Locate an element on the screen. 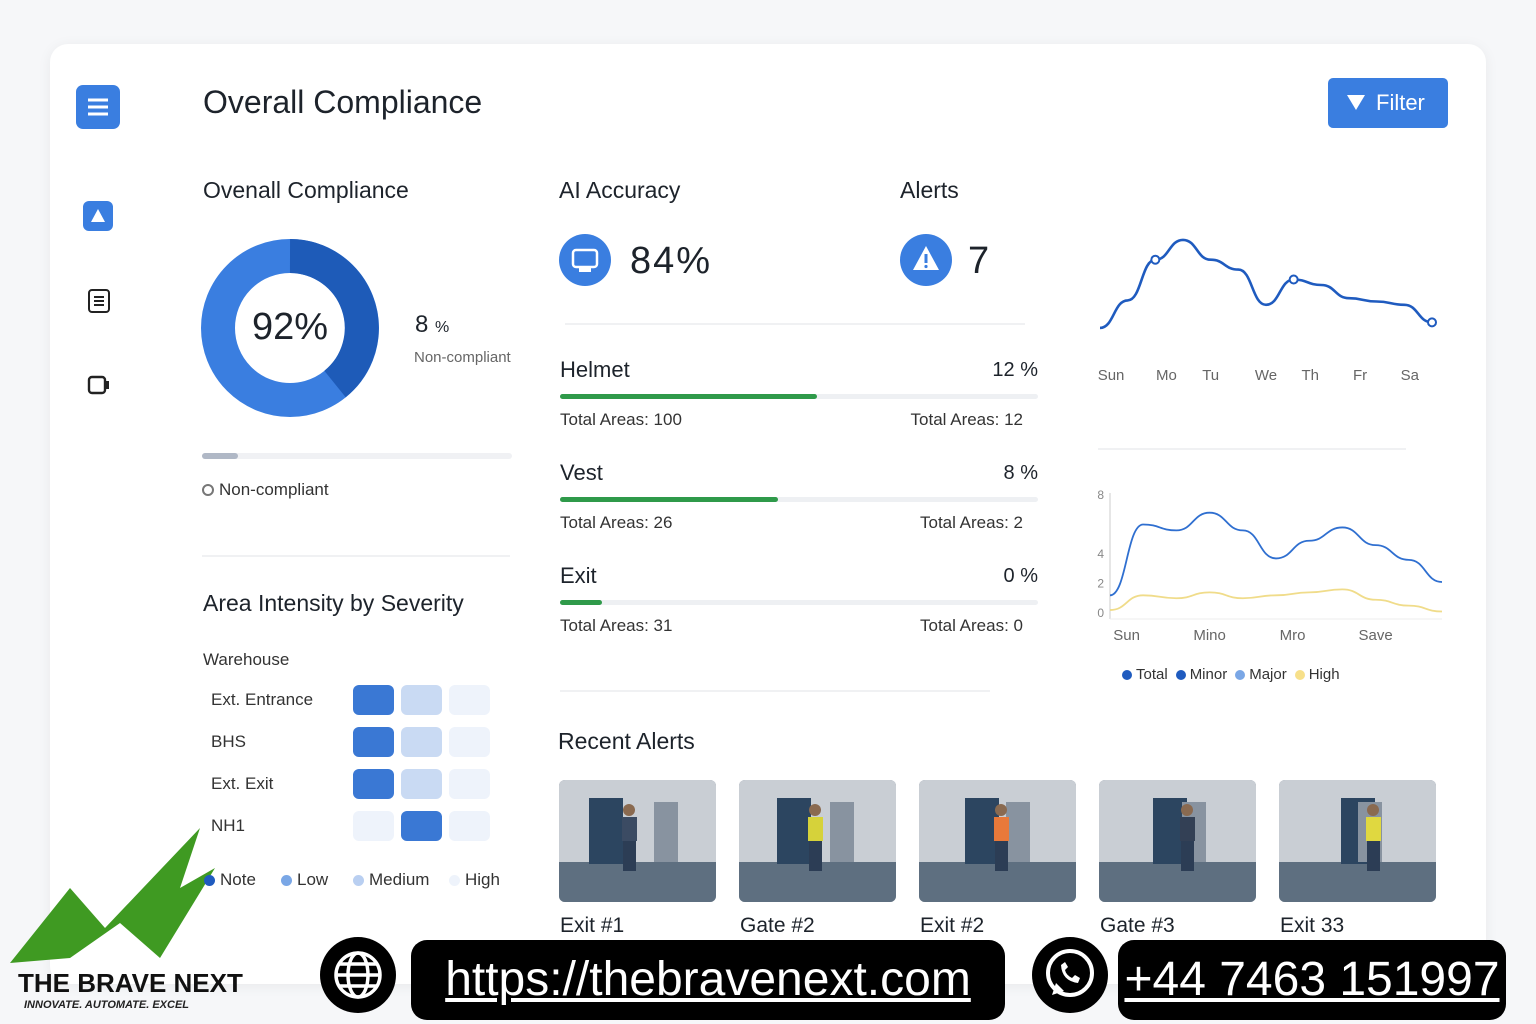 The height and width of the screenshot is (1024, 1536). alert-label: Exit #2 is located at coordinates (952, 925).